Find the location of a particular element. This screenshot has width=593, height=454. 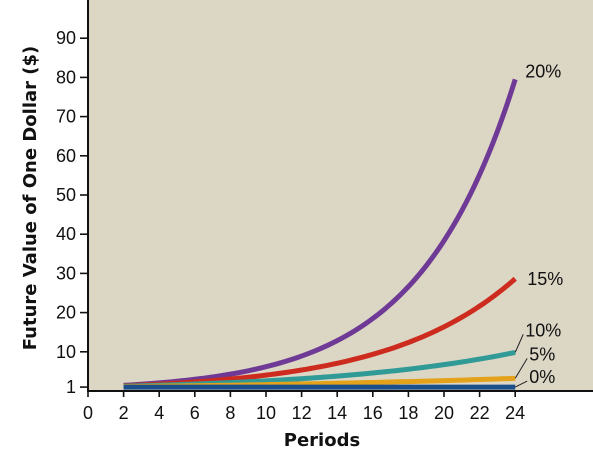

y-axis-title: Future Value of One Dollar ($) is located at coordinates (30, 198).